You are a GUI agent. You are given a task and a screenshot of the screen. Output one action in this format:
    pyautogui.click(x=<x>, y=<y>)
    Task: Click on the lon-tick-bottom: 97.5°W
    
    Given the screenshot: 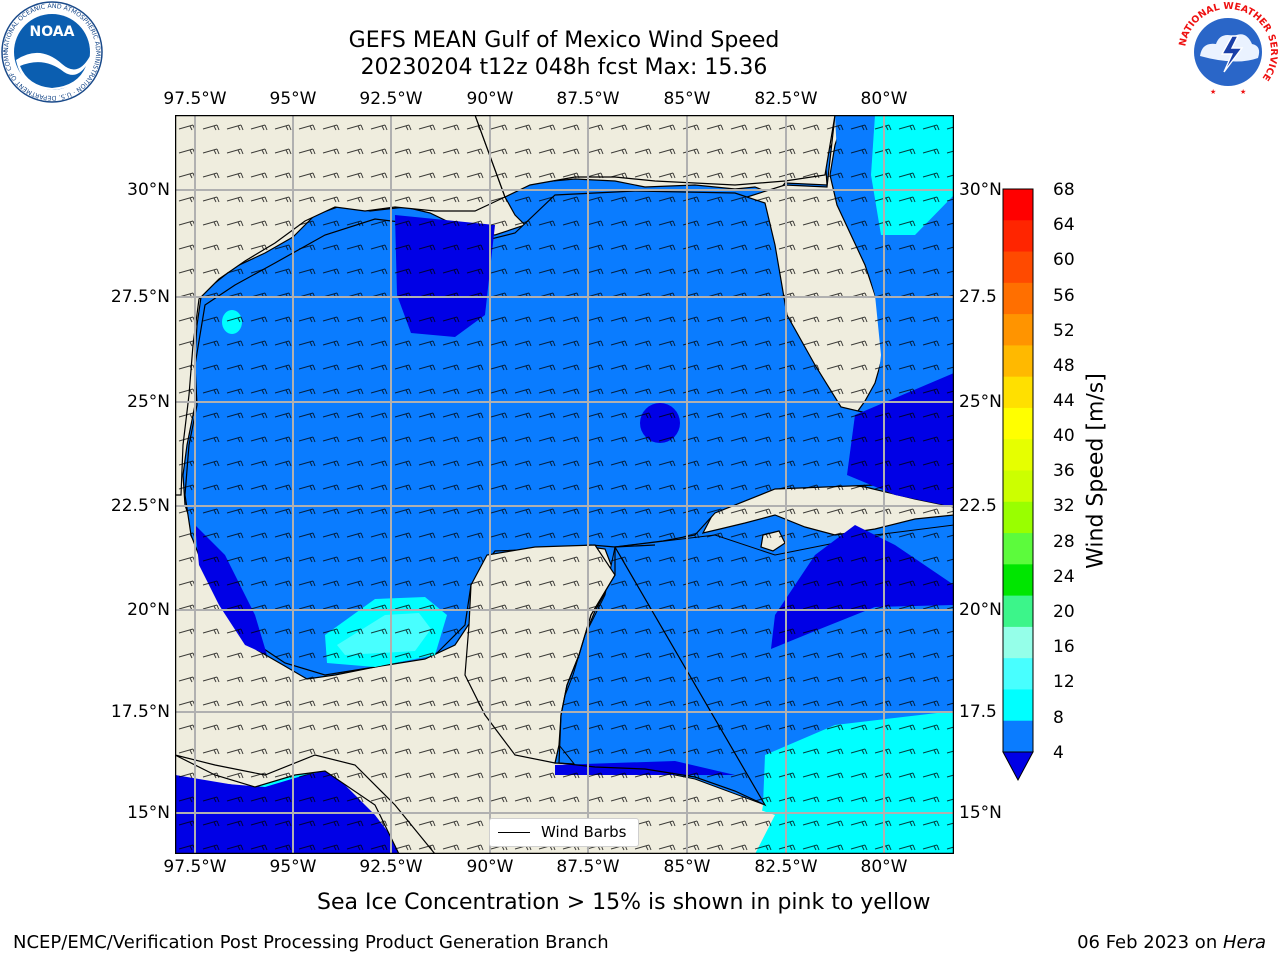 What is the action you would take?
    pyautogui.click(x=195, y=867)
    